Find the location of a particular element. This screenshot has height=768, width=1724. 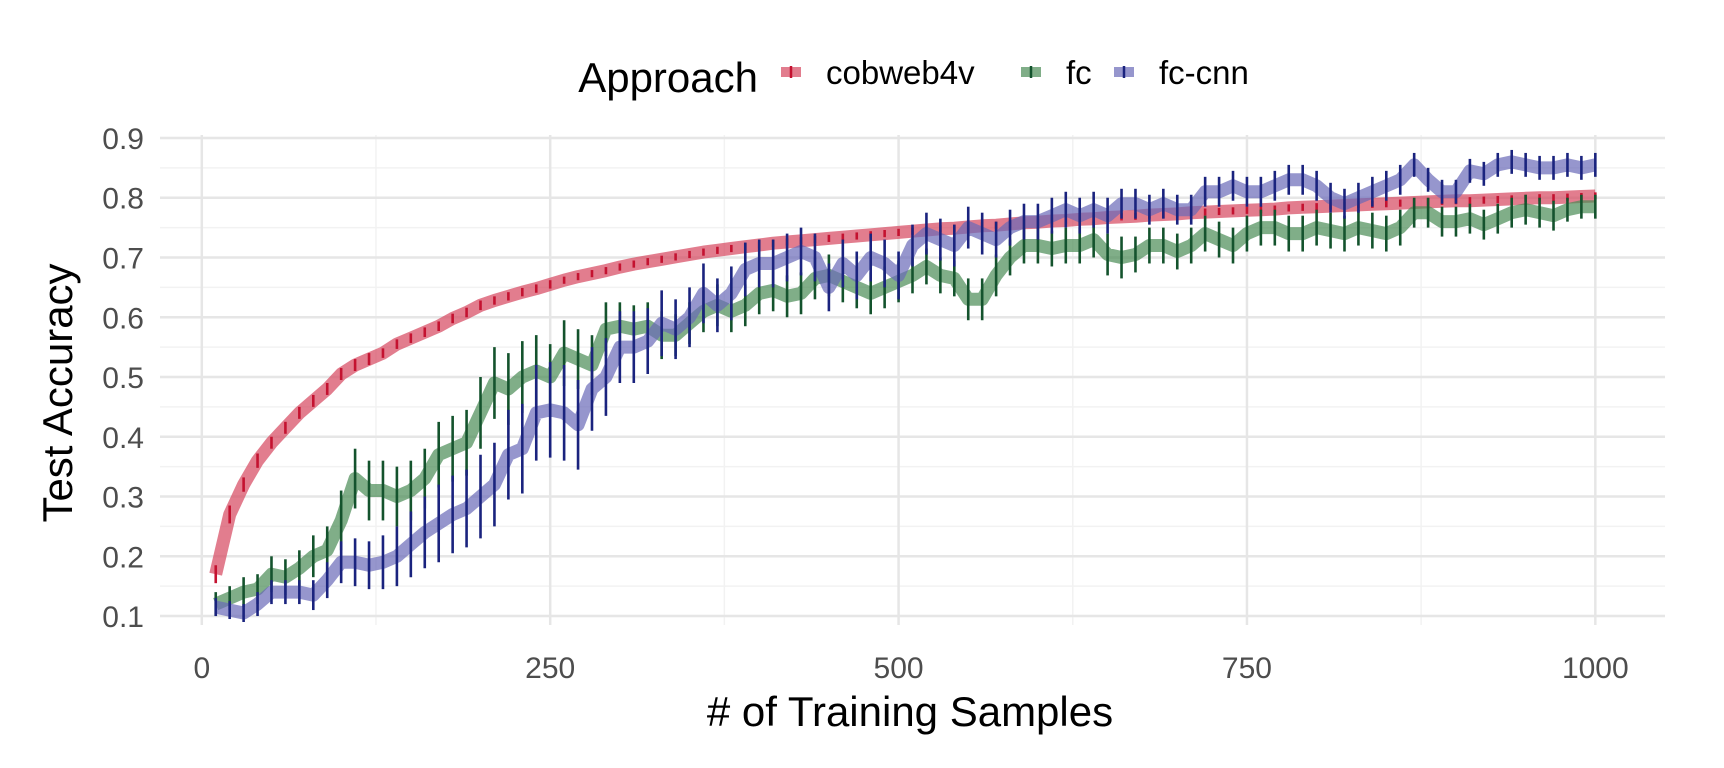

legend: Approach cobweb4v fc fc-cnn is located at coordinates (913, 77).